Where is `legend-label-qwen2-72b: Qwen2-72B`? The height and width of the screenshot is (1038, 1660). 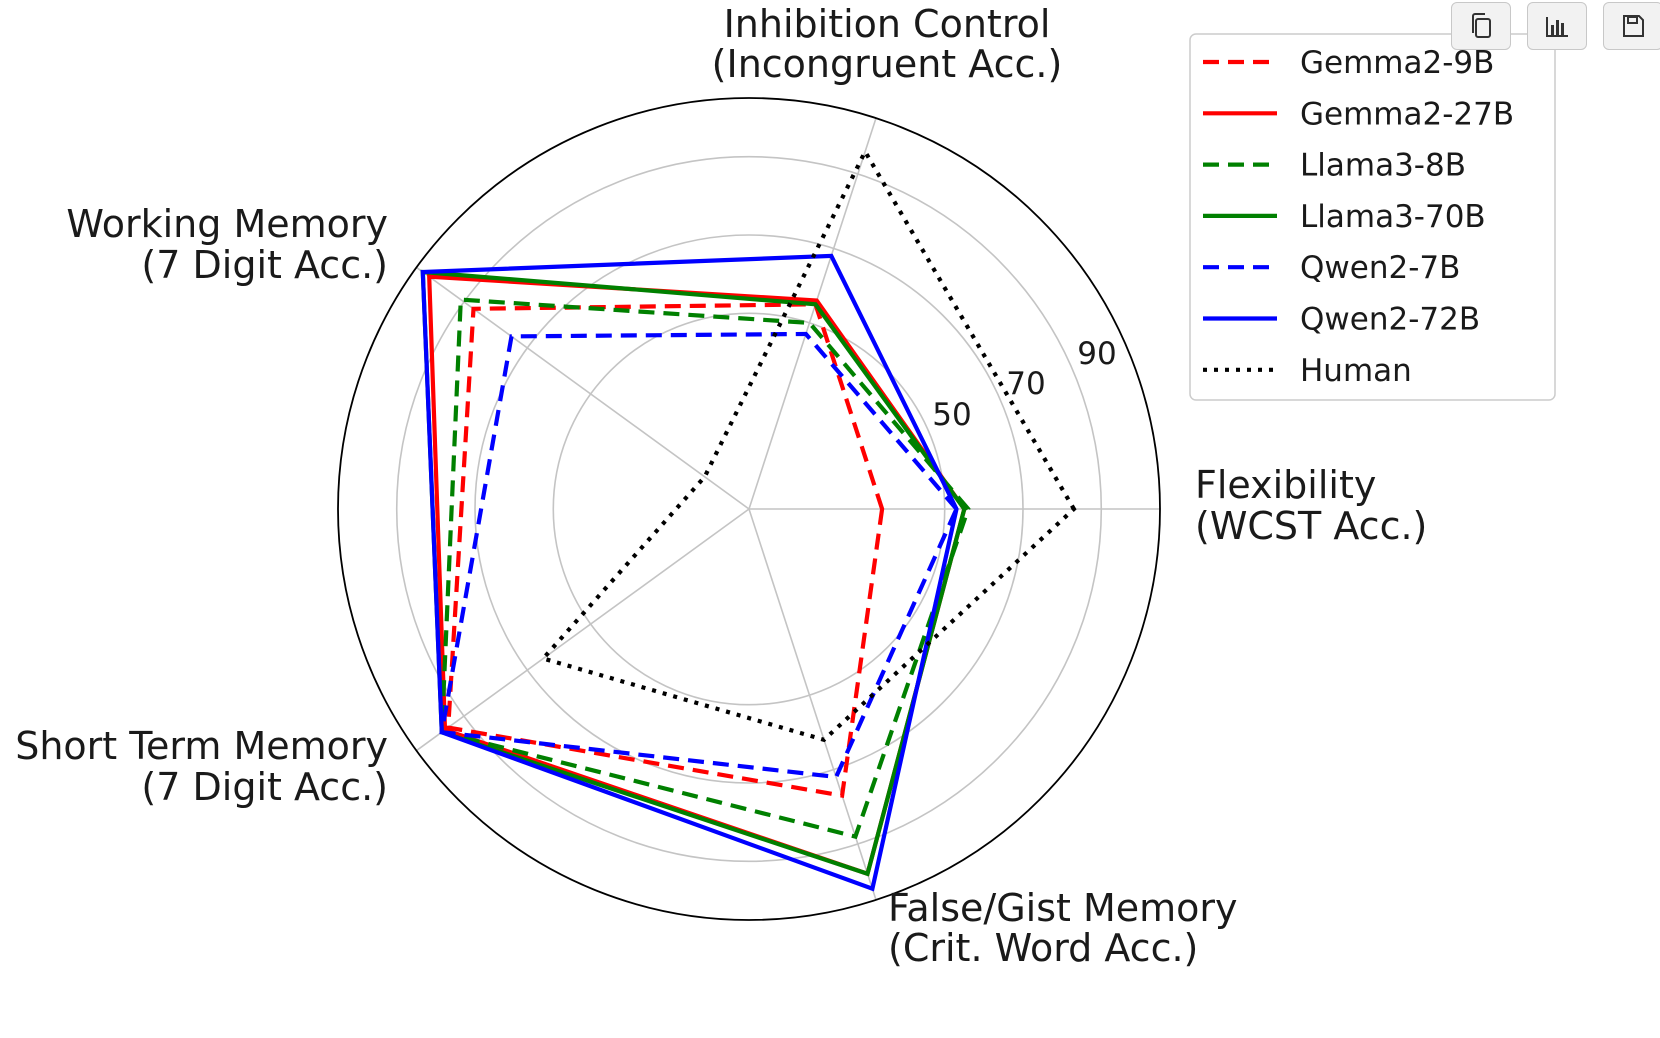
legend-label-qwen2-72b: Qwen2-72B is located at coordinates (1390, 320).